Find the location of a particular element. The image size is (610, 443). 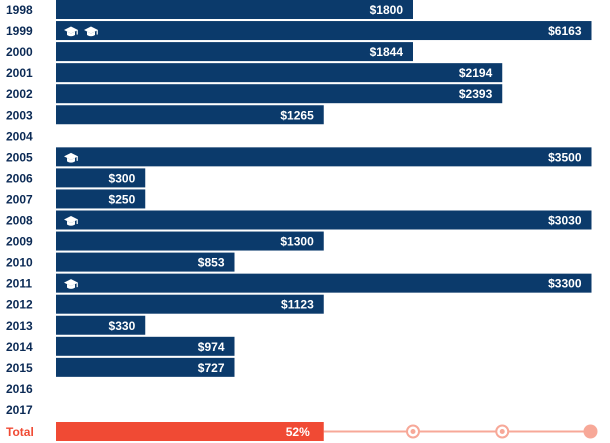

bar-value-label: $6163 is located at coordinates (565, 31).